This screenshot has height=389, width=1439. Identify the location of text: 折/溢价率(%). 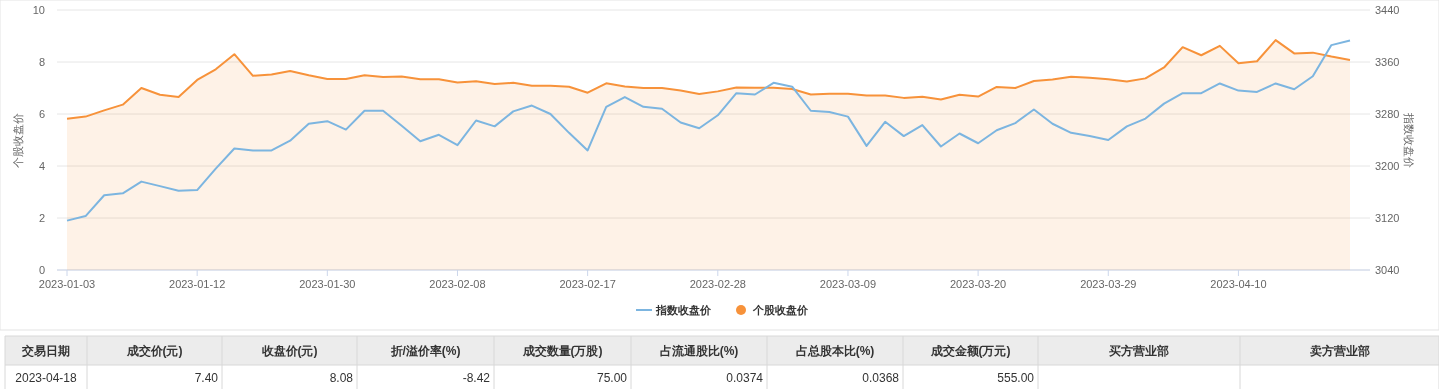
(425, 351).